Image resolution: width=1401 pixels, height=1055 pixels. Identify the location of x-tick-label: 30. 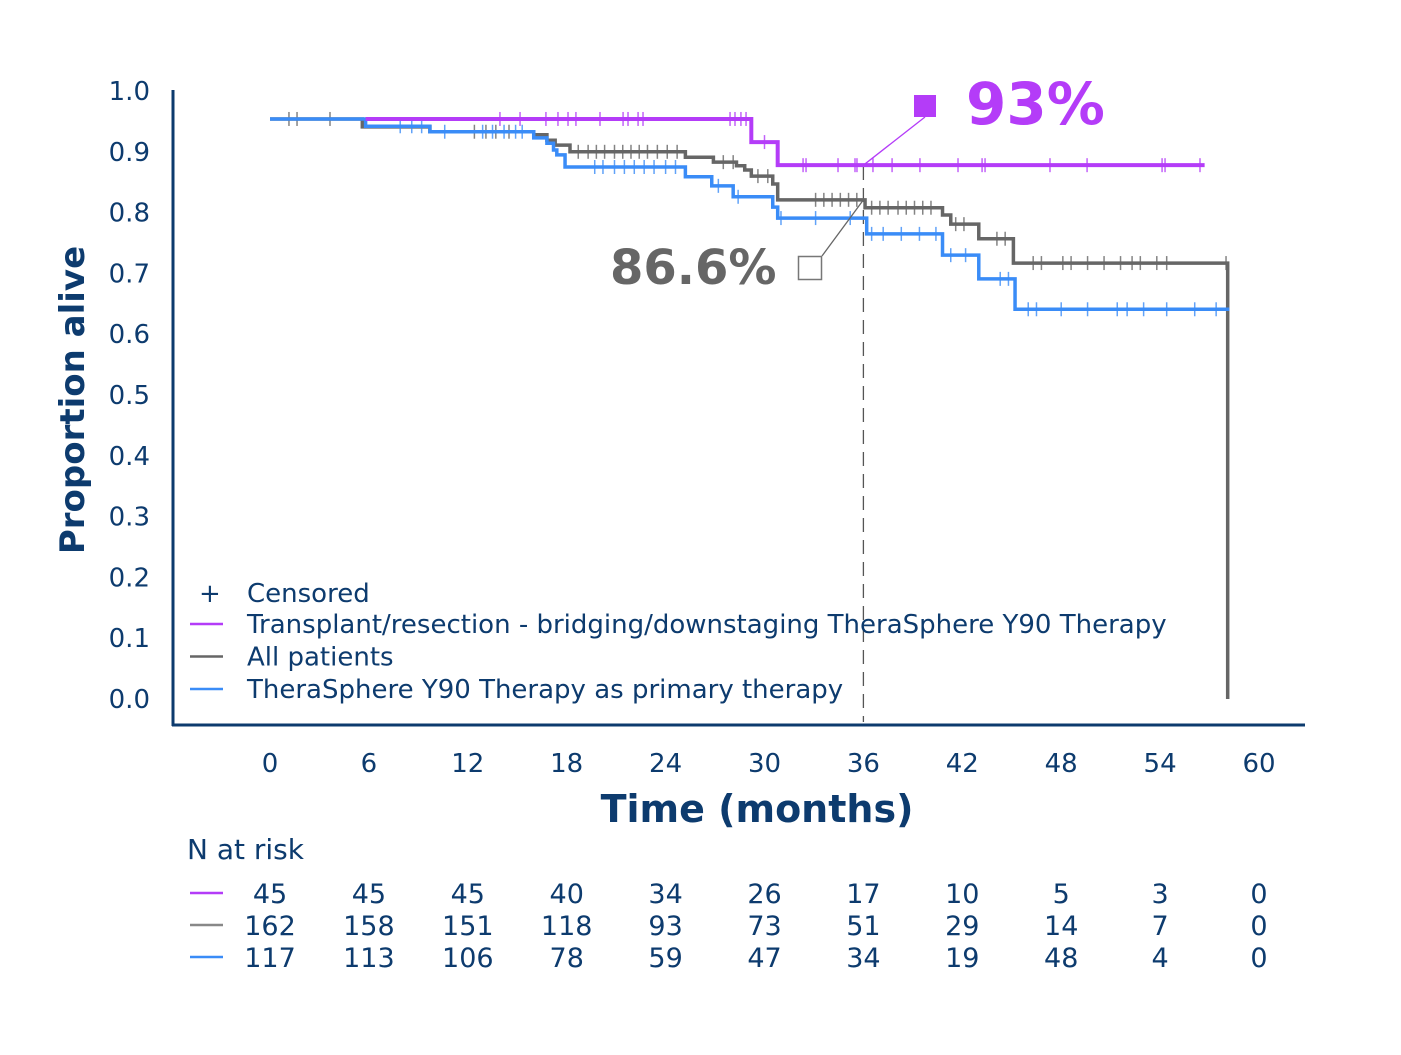
(764, 764).